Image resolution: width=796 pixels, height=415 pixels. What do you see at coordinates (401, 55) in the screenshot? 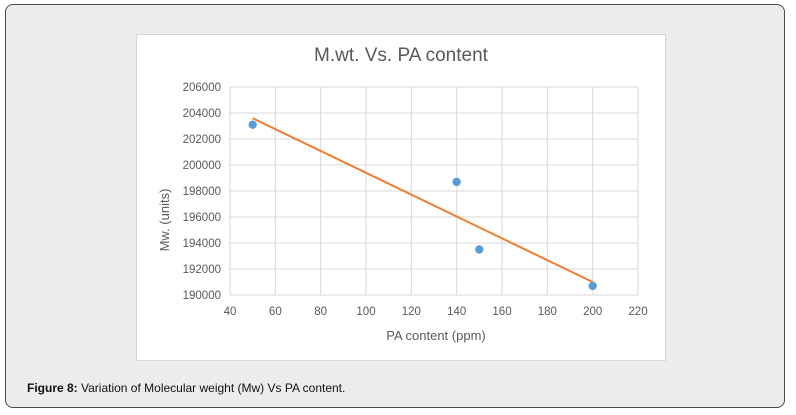
I see `chart-title: M.wt. Vs. PA content` at bounding box center [401, 55].